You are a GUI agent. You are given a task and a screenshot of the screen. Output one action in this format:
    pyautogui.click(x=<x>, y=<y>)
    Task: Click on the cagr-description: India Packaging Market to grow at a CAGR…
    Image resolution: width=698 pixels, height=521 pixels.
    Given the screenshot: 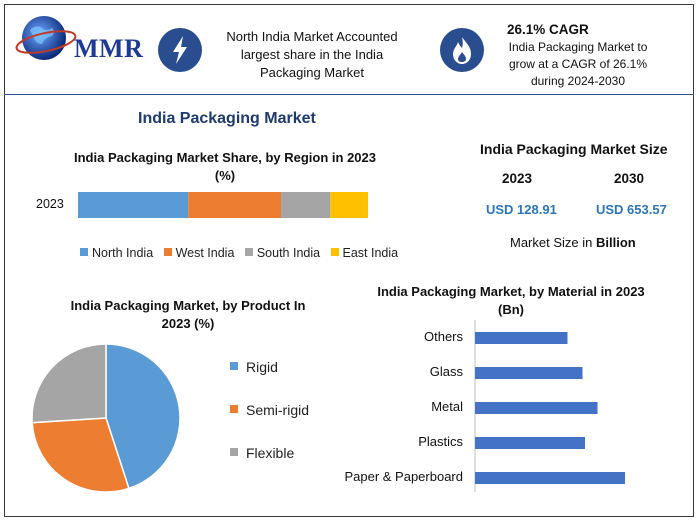 What is the action you would take?
    pyautogui.click(x=578, y=64)
    